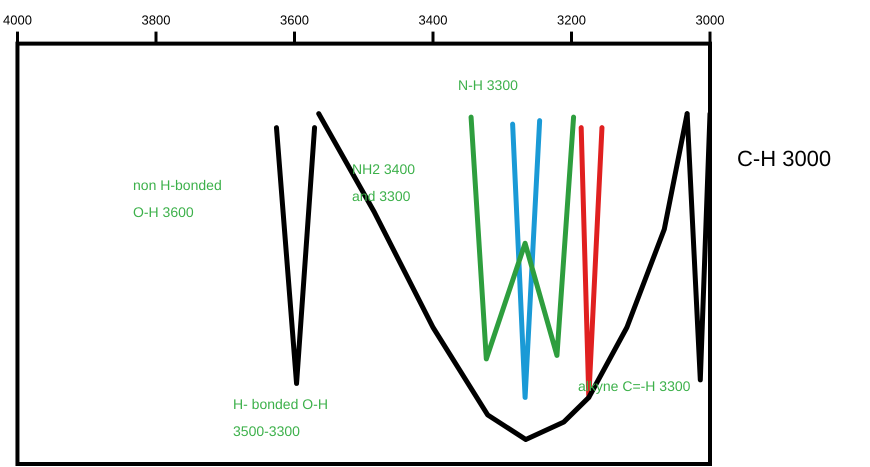 This screenshot has width=870, height=467. Describe the element at coordinates (710, 20) in the screenshot. I see `x-tick-label: 3000` at that location.